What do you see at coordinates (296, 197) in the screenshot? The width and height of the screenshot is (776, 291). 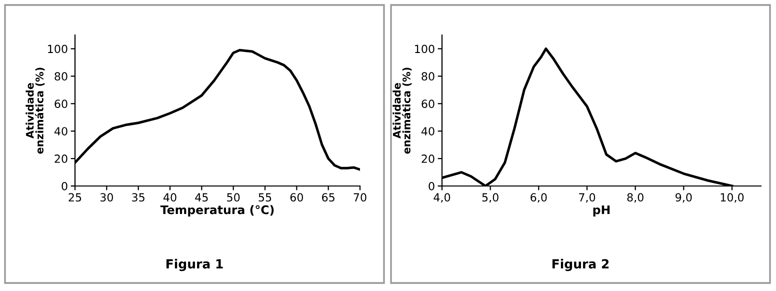 I see `x-tick-label: 60` at bounding box center [296, 197].